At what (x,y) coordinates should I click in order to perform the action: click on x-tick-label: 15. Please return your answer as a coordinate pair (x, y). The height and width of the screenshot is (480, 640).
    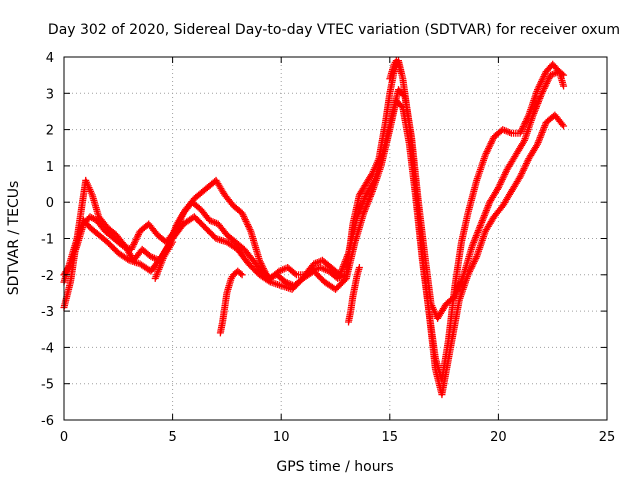
    Looking at the image, I should click on (390, 437).